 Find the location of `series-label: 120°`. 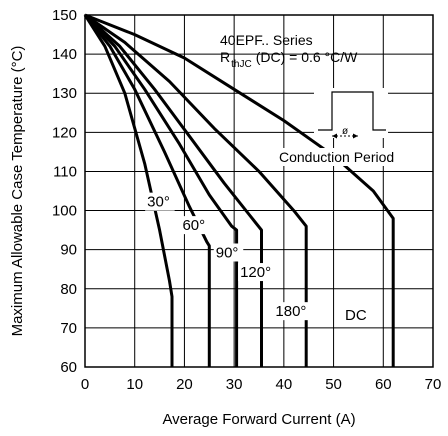

series-label: 120° is located at coordinates (255, 272).